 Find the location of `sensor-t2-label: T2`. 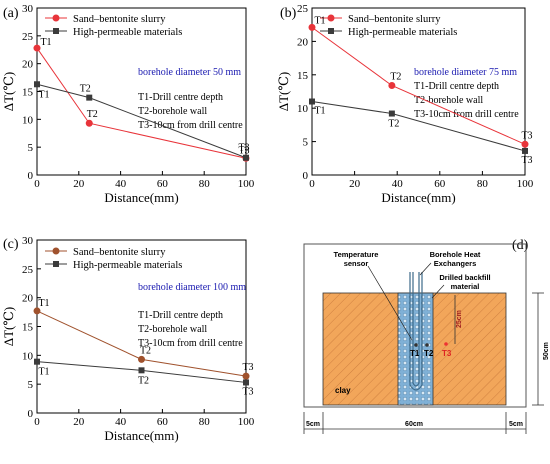

sensor-t2-label: T2 is located at coordinates (429, 353).